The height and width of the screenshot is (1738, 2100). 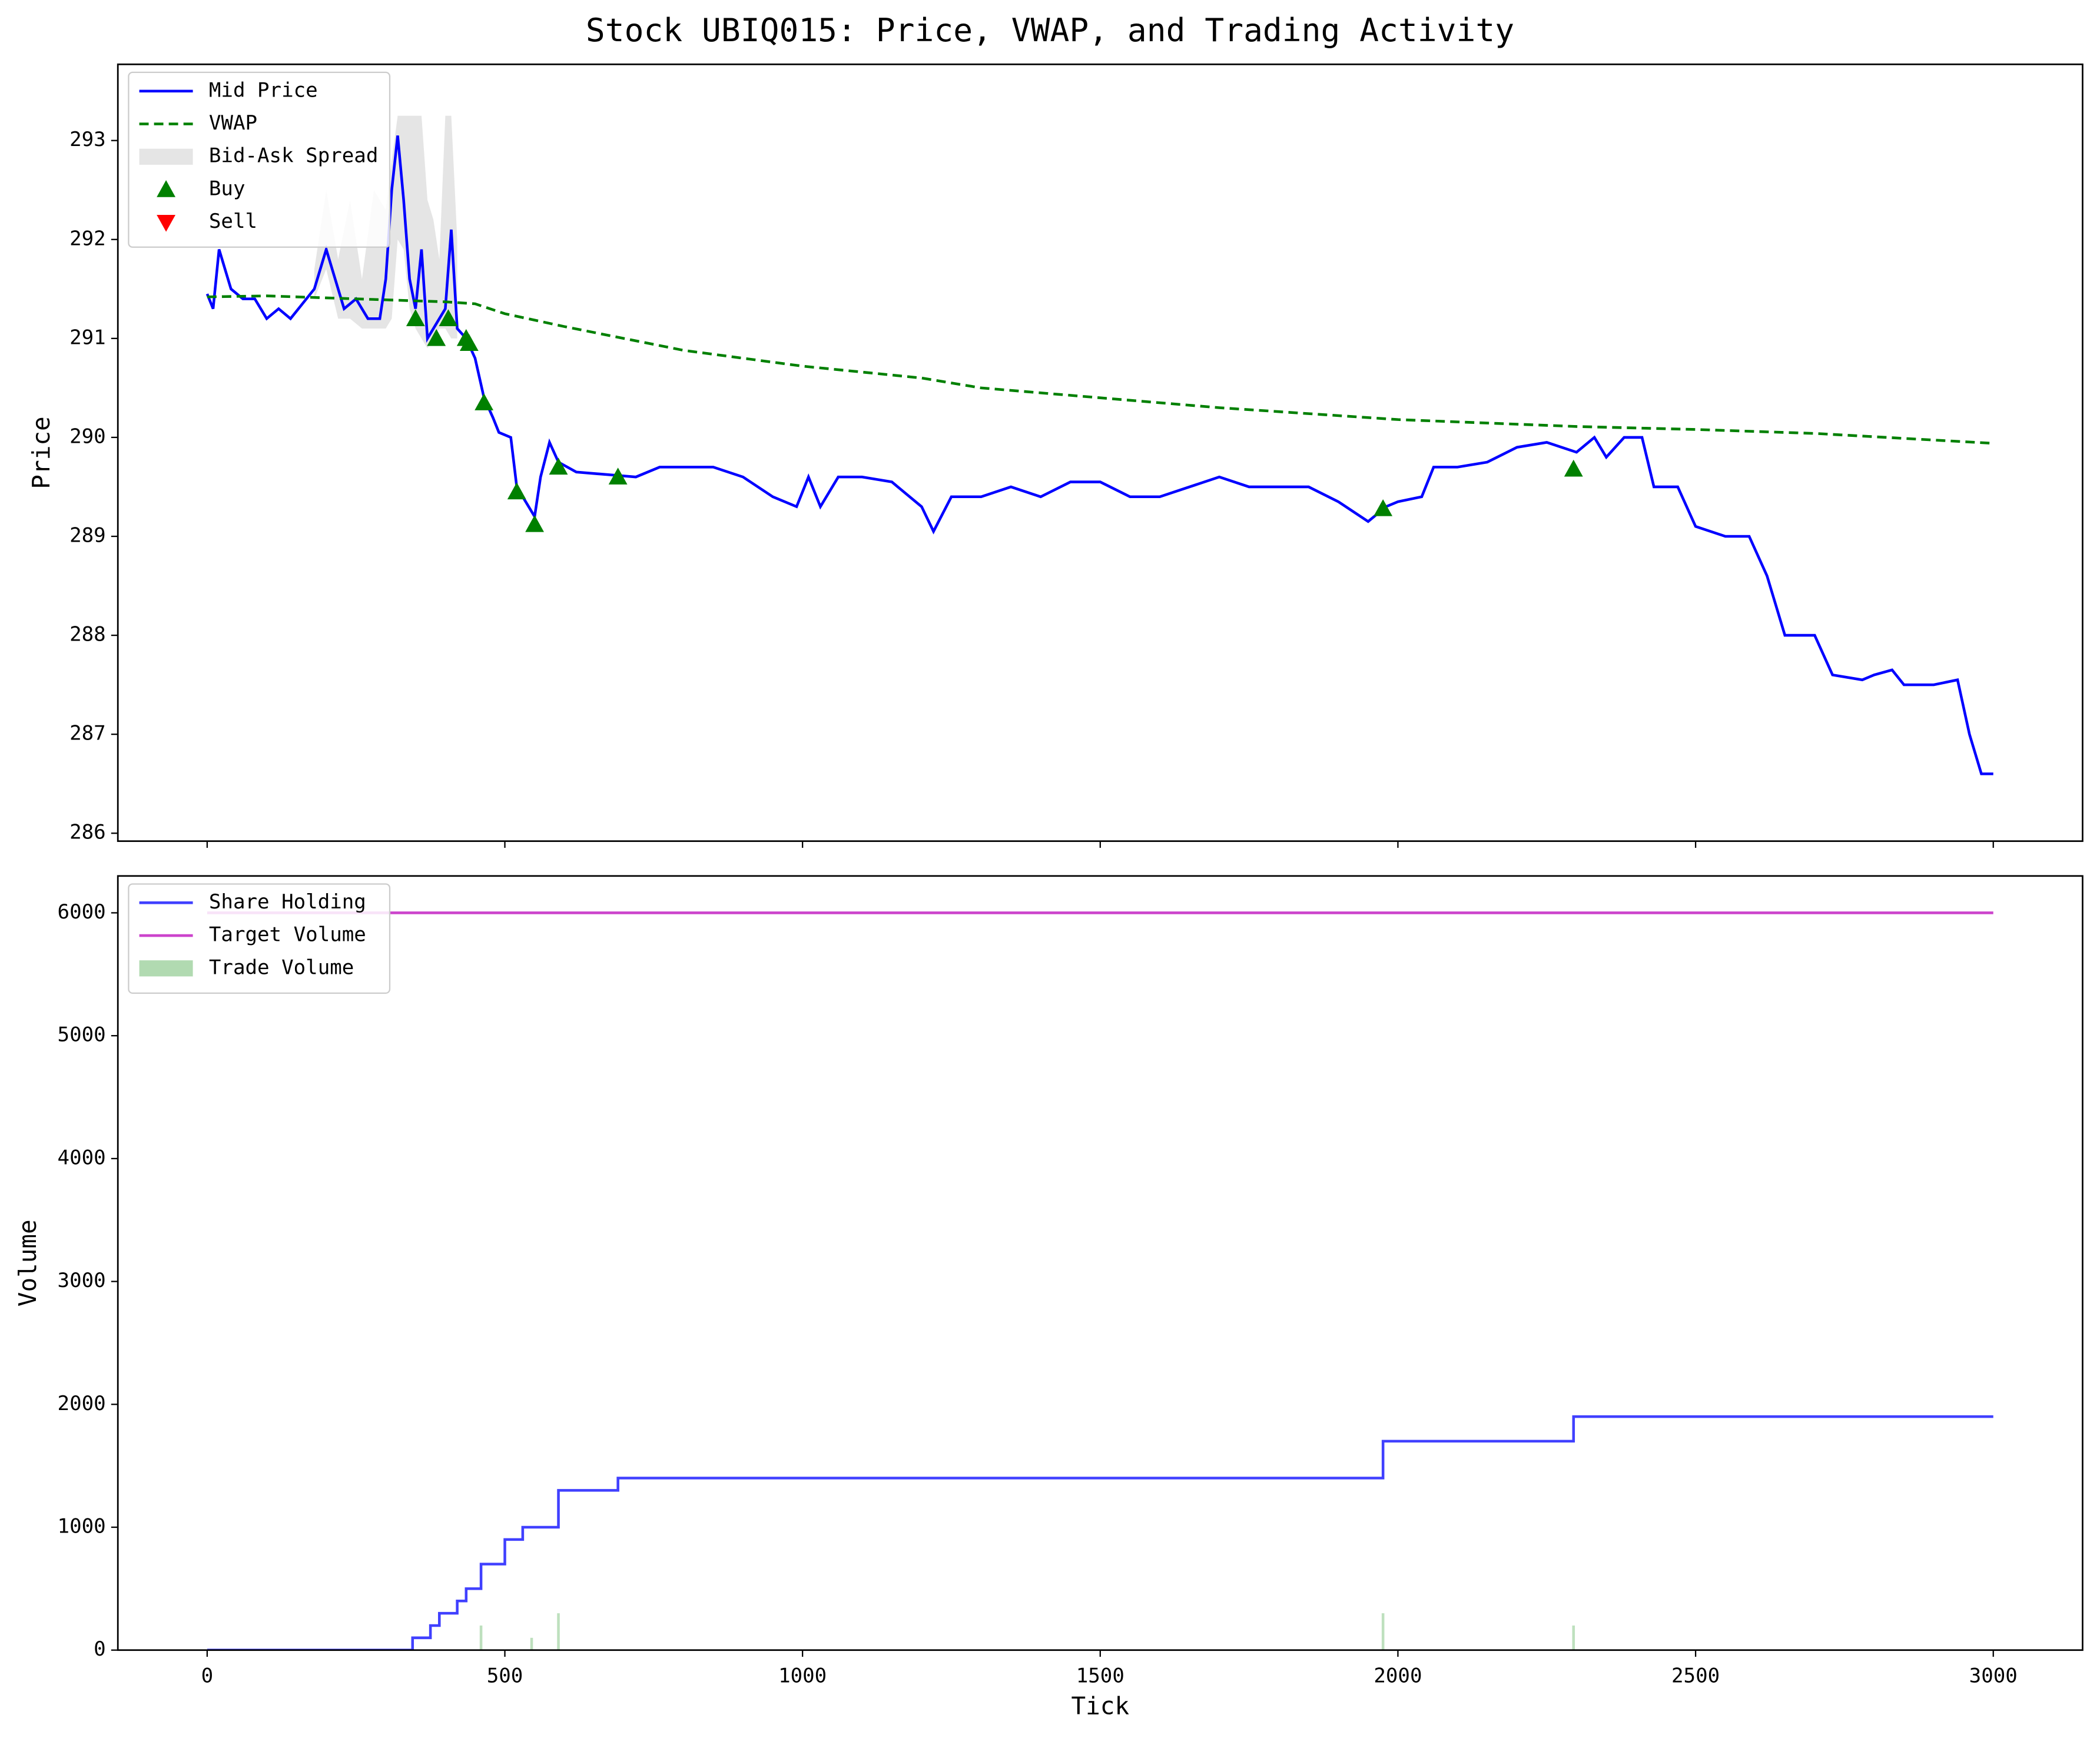 I want to click on y-tick-label: 292, so click(x=87, y=238).